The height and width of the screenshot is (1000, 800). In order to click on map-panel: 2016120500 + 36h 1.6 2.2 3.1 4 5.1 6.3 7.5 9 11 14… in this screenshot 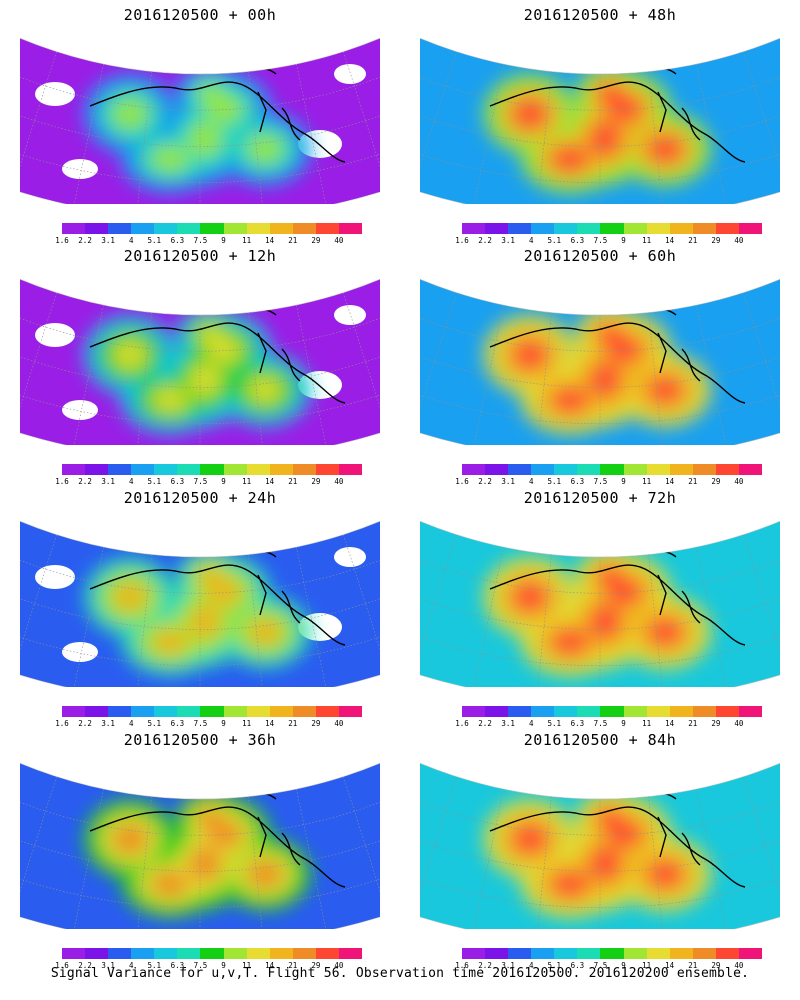, I will do `click(200, 847)`.